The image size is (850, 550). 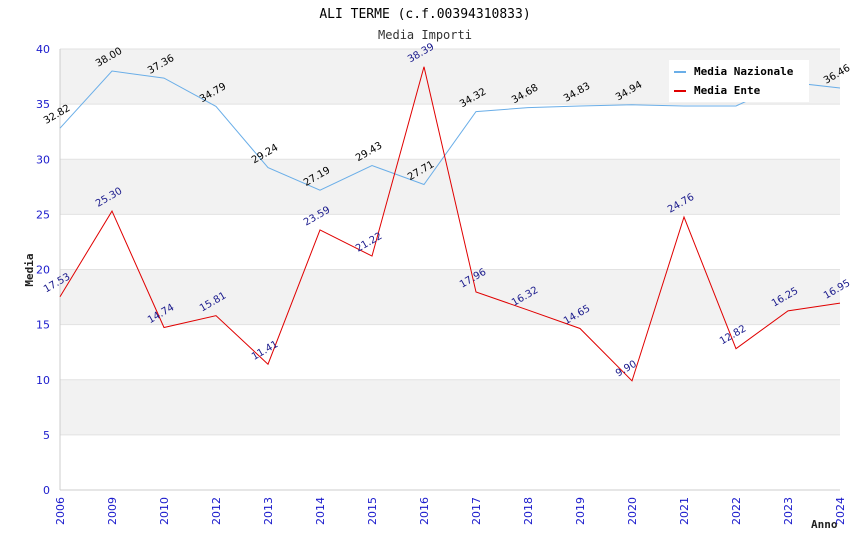 What do you see at coordinates (320, 511) in the screenshot?
I see `x-tick-label: 2014` at bounding box center [320, 511].